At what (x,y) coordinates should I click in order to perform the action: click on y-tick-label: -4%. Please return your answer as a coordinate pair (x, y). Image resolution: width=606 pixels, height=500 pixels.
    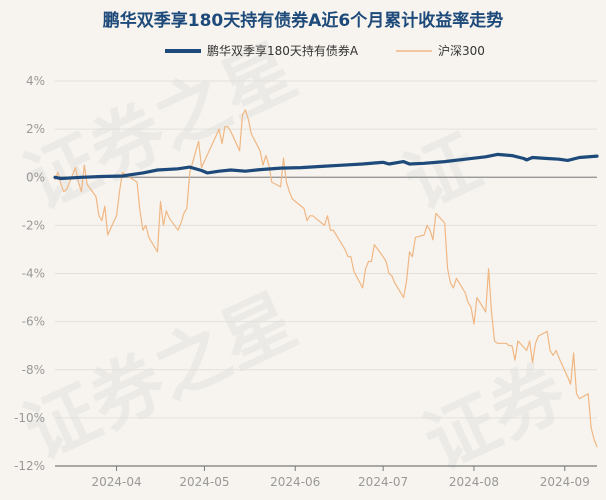
    Looking at the image, I should click on (33, 274).